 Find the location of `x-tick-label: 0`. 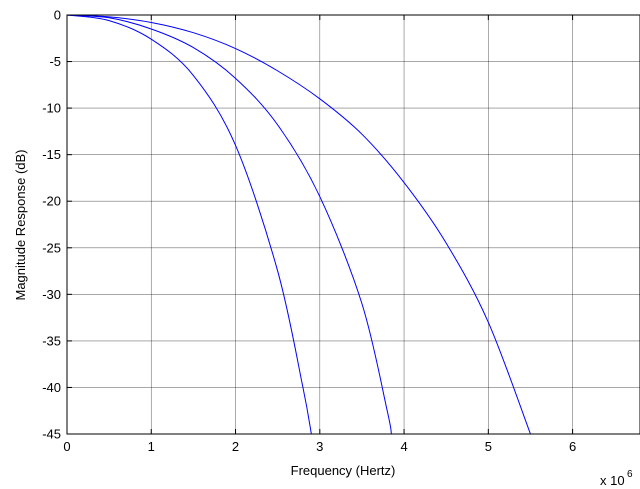

x-tick-label: 0 is located at coordinates (66, 446).